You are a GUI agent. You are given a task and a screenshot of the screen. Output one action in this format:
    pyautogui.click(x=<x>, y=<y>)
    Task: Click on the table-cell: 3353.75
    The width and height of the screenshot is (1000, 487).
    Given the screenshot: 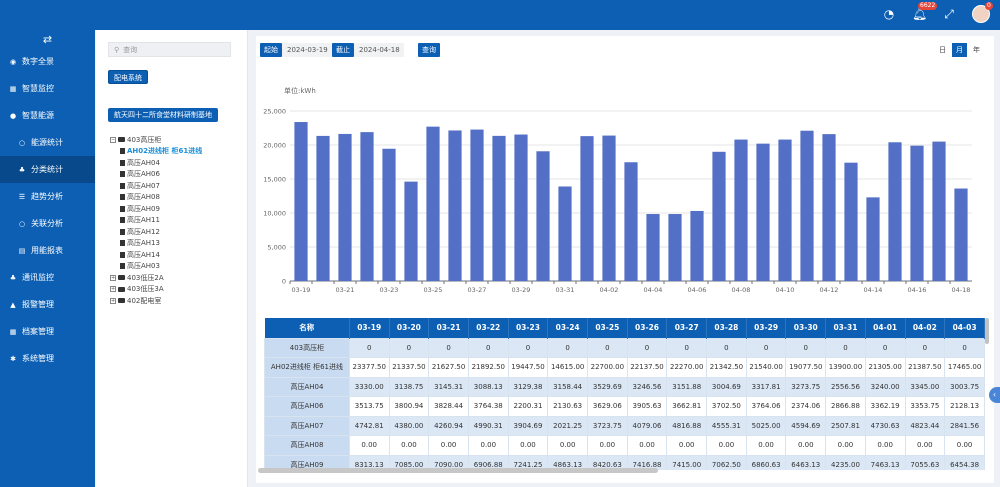 What is the action you would take?
    pyautogui.click(x=925, y=406)
    